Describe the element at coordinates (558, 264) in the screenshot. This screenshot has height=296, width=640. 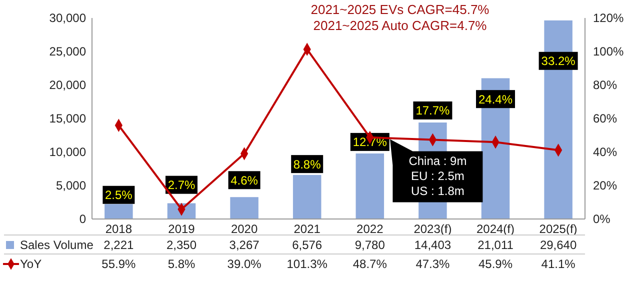
I see `data-label: 41.1%` at that location.